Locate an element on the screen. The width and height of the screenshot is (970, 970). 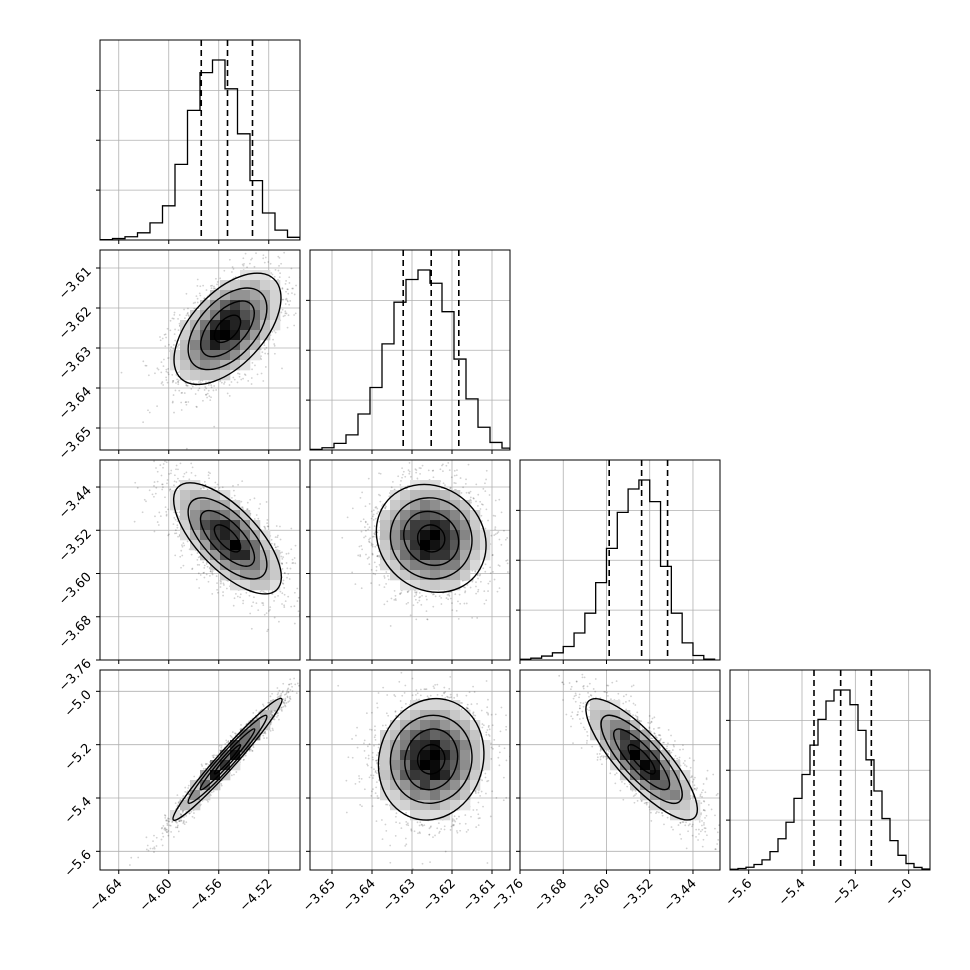
panel-frame is located at coordinates (410, 350).